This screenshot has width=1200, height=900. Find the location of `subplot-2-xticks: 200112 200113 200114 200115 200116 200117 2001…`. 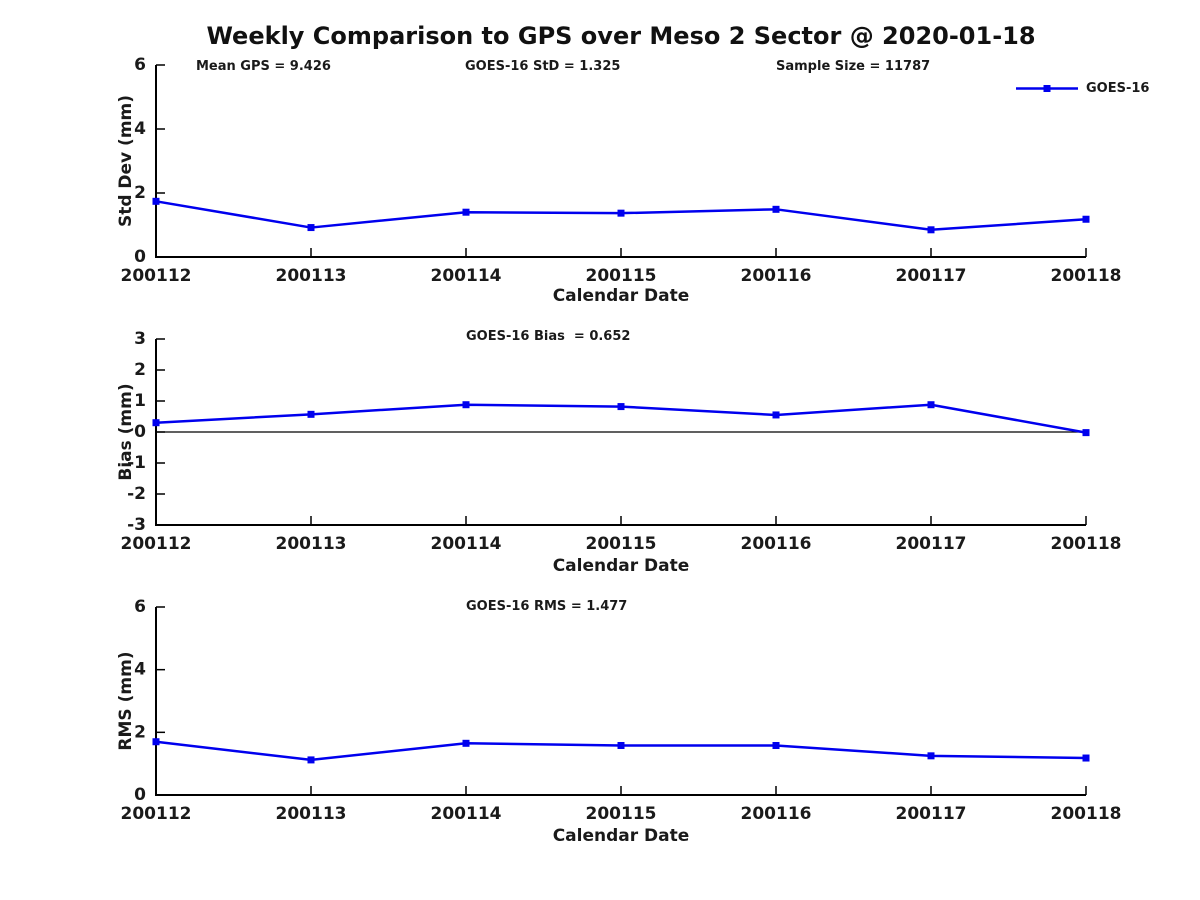

subplot-2-xticks: 200112 200113 200114 200115 200116 200117 2001… is located at coordinates (621, 535).